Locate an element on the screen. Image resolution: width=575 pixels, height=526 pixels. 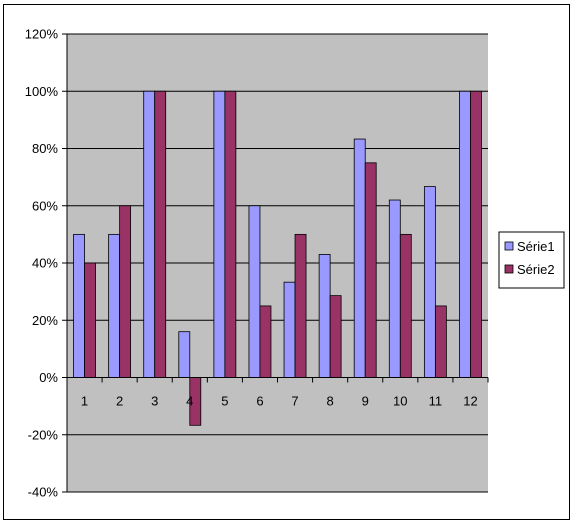
y-tick-labels: -40% -20% 0% 20% 40% 60% 80% 100% 120% is located at coordinates (42, 263).